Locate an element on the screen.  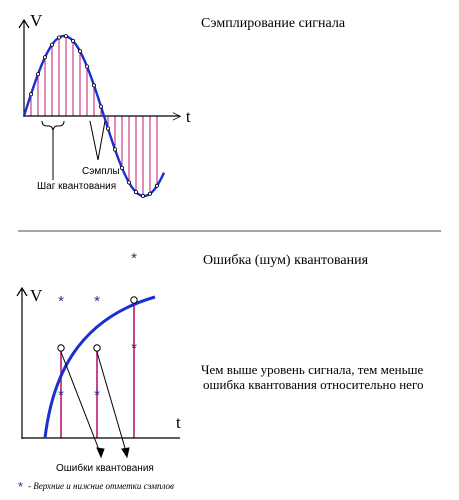
sample-points is located at coordinates (93, 116).